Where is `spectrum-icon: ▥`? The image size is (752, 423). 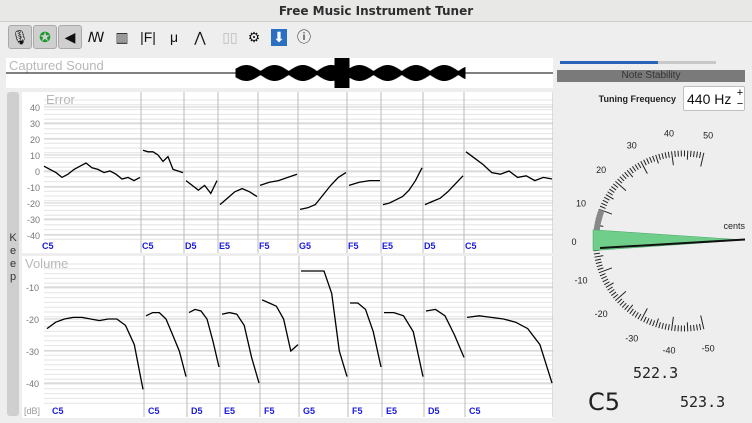
spectrum-icon: ▥ is located at coordinates (122, 36).